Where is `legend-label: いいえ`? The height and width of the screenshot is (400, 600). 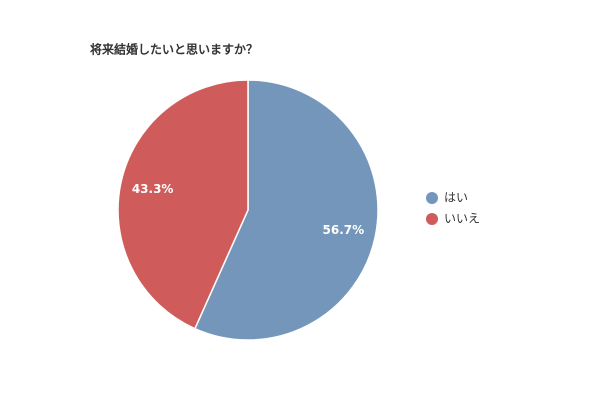
legend-label: いいえ is located at coordinates (462, 219).